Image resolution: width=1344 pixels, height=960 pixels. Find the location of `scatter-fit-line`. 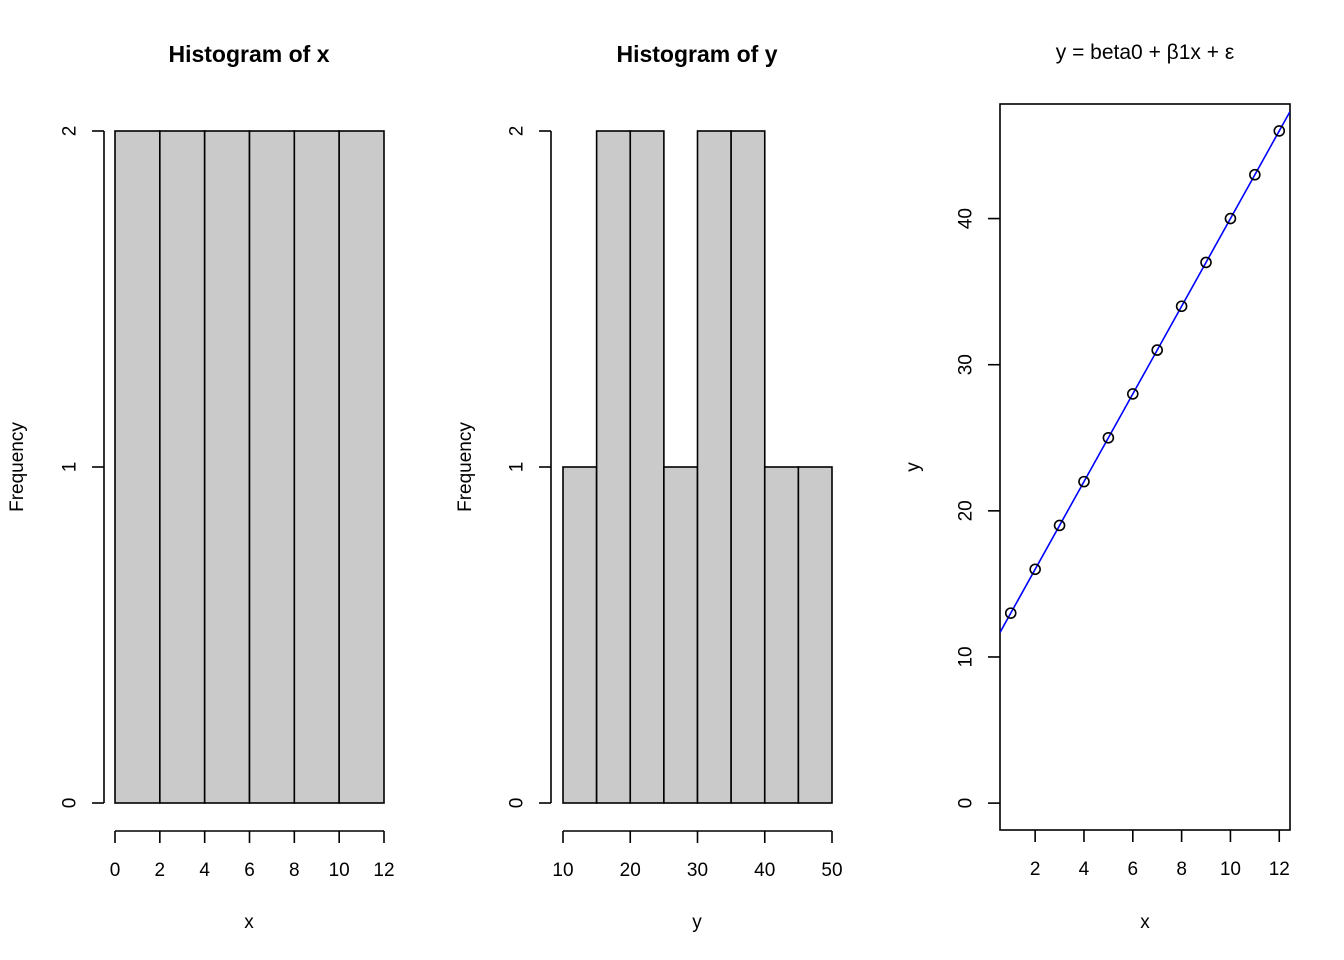

scatter-fit-line is located at coordinates (1145, 372).